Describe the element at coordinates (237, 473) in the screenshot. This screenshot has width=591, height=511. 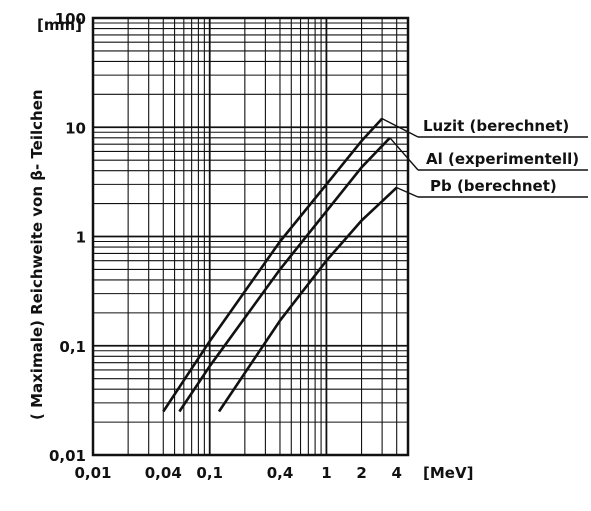
I see `x-tick-labels: 0,01 0,04 0,1 0,4 1 2 4` at that location.